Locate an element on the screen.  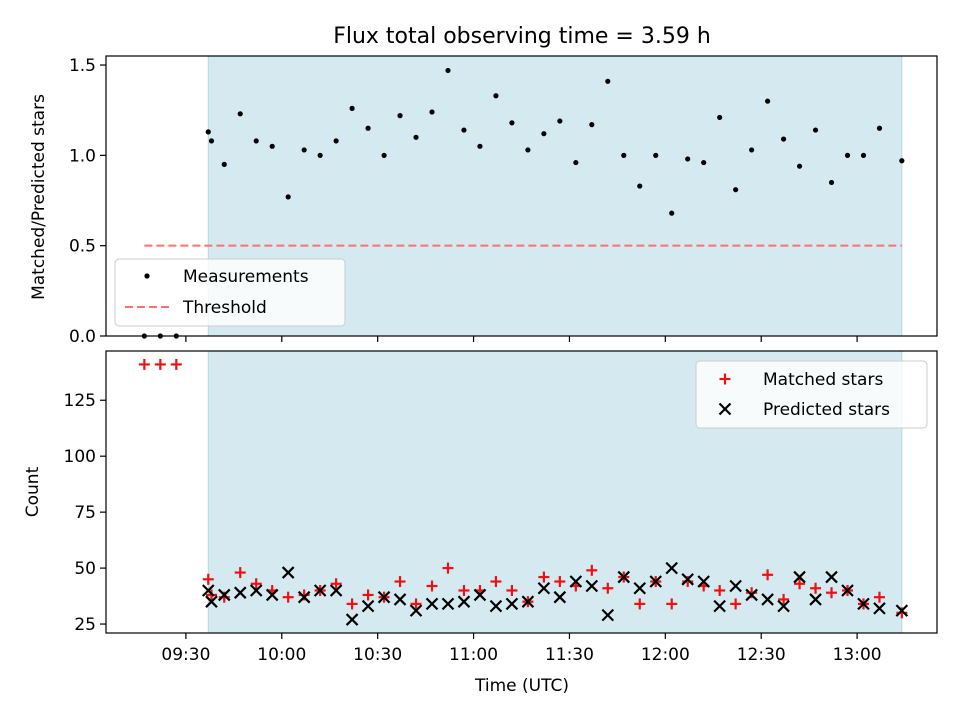
legend-matched-plus is located at coordinates (725, 379).